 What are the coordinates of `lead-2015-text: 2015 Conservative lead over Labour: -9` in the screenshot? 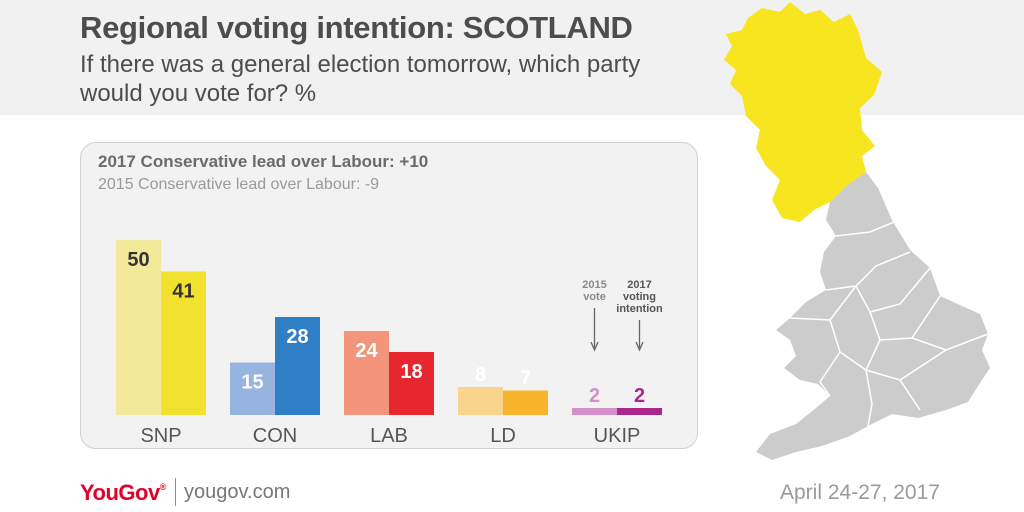 It's located at (239, 184).